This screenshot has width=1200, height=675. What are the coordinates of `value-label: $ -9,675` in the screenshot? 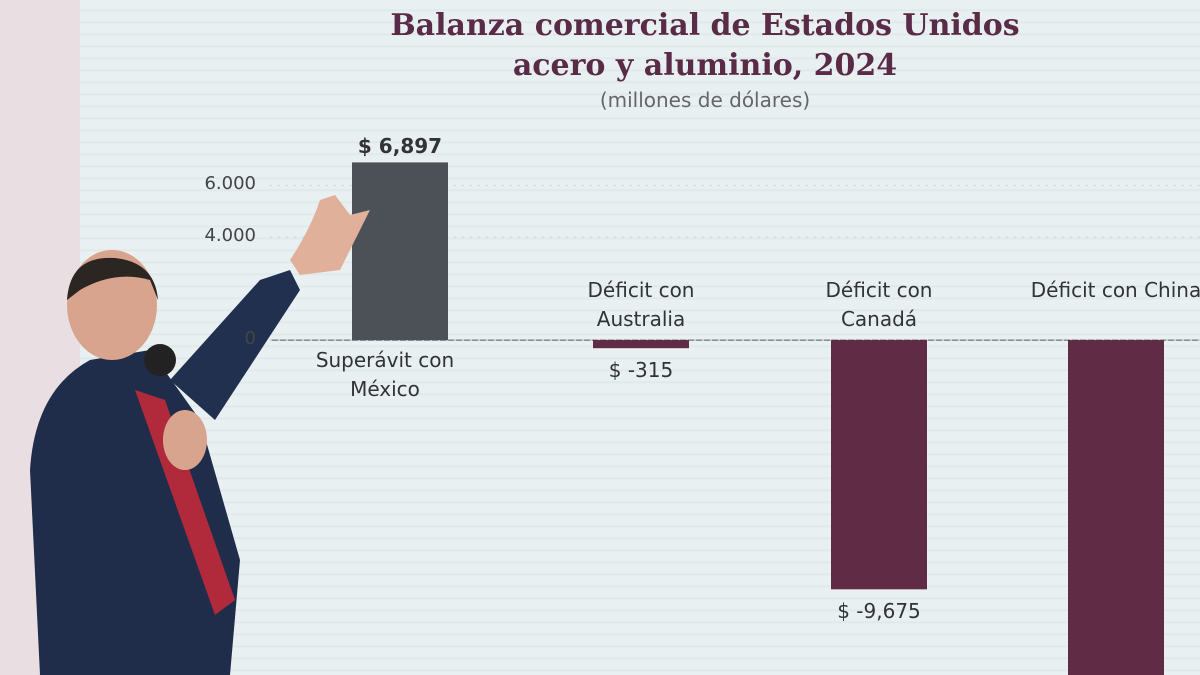 It's located at (879, 611).